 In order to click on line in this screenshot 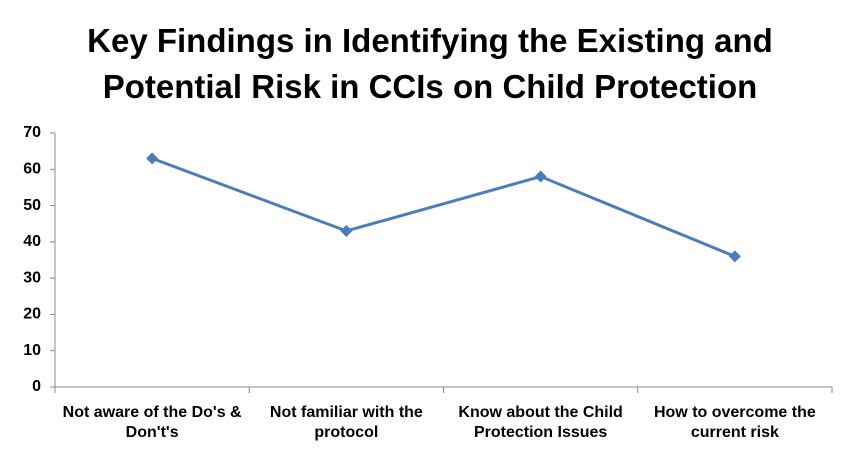, I will do `click(443, 207)`.